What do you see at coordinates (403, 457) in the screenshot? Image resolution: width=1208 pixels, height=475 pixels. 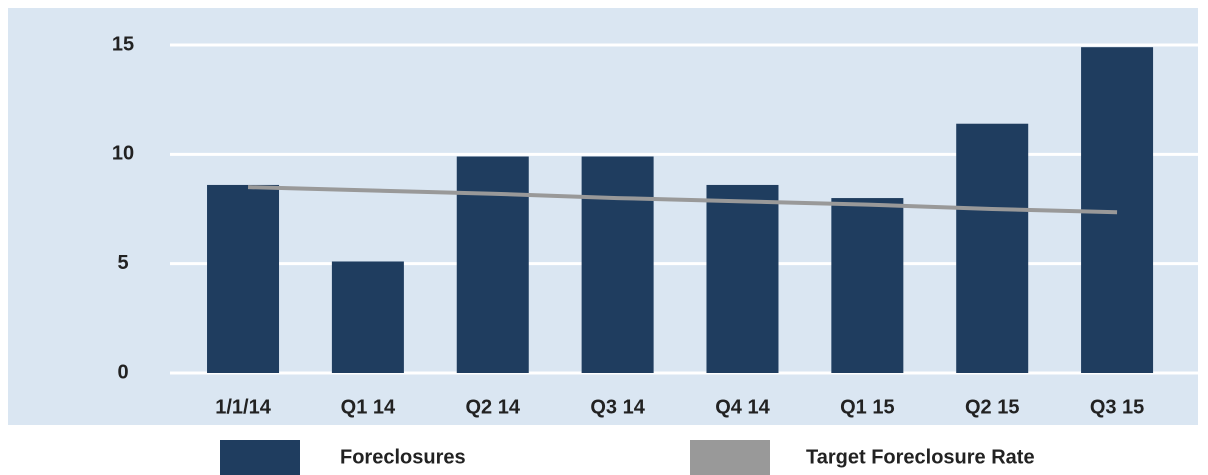 I see `legend-label: Foreclosures` at bounding box center [403, 457].